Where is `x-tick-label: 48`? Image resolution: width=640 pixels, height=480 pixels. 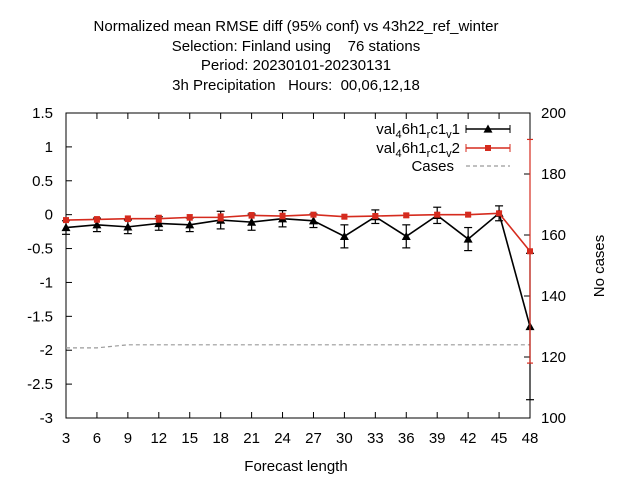 x-tick-label: 48 is located at coordinates (530, 438).